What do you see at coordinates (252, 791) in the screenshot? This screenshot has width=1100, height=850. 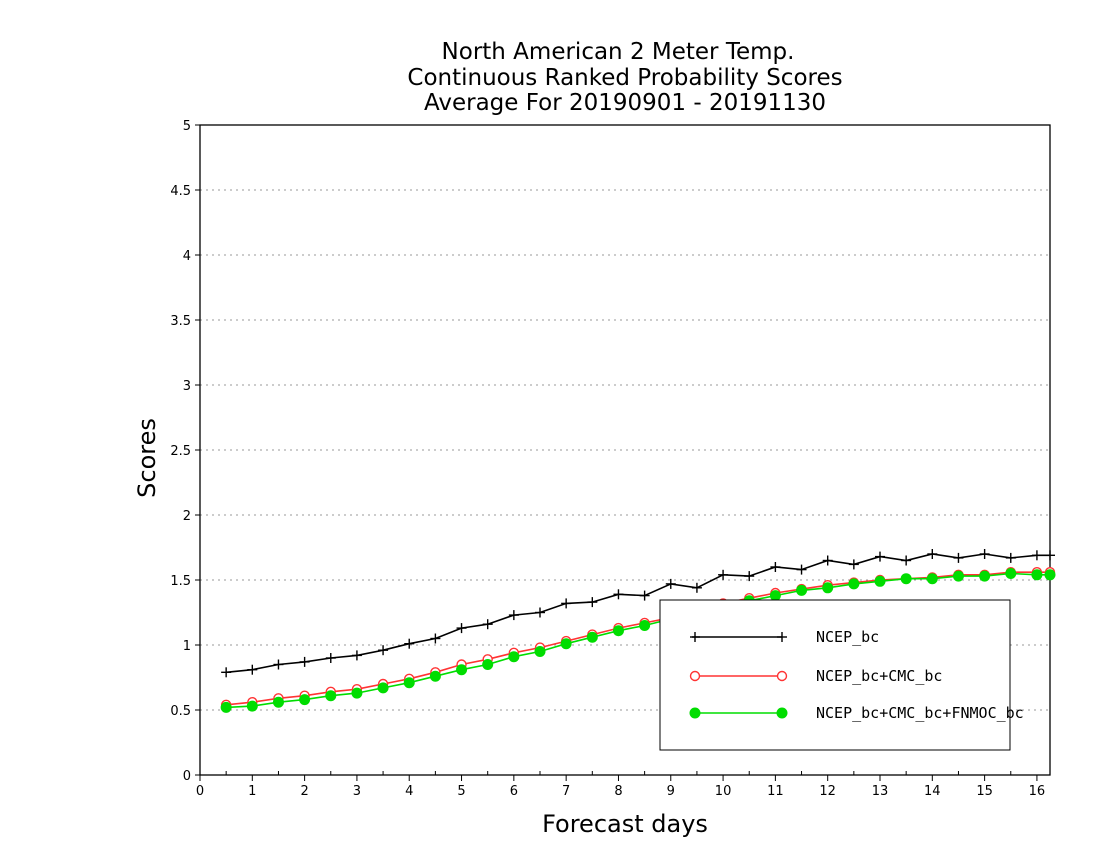 I see `x-tick-label: 1` at bounding box center [252, 791].